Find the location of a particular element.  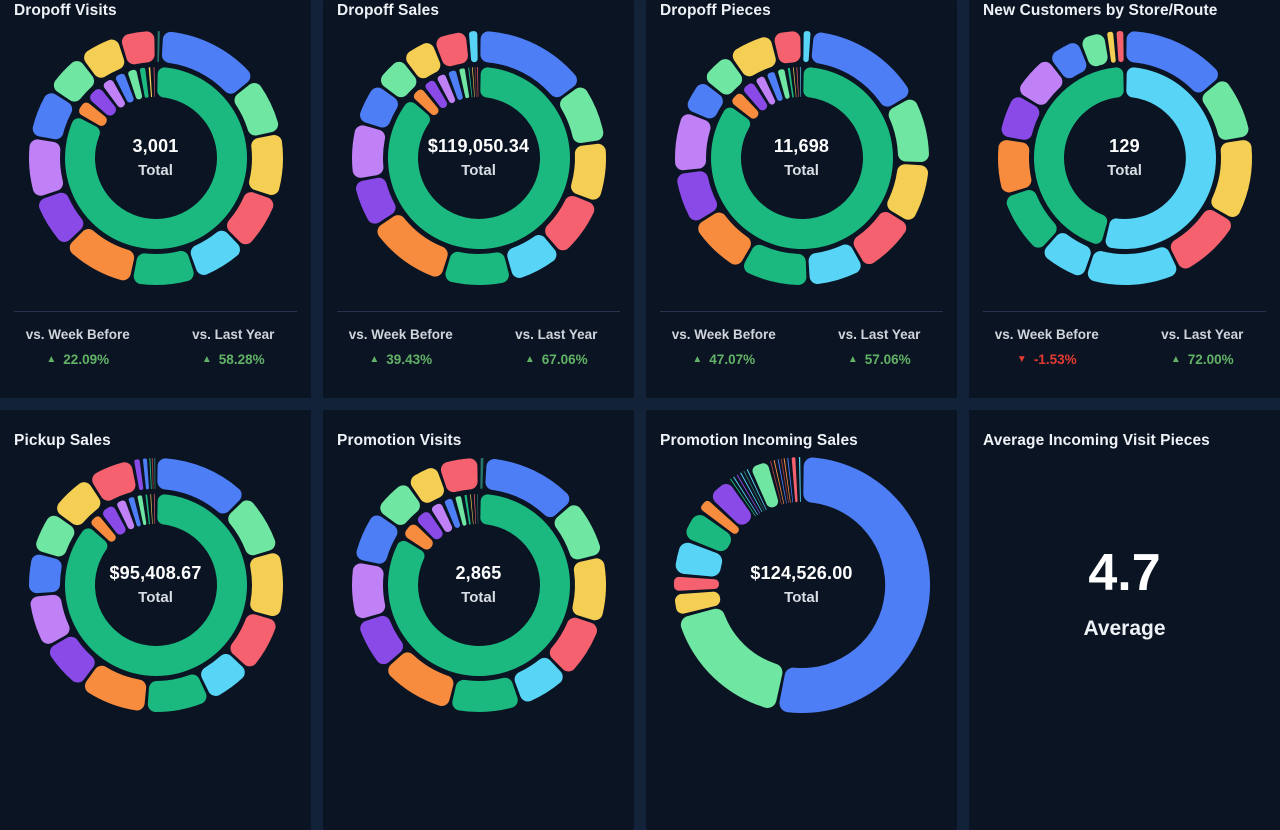

card-title: Pickup Sales is located at coordinates (62, 441).